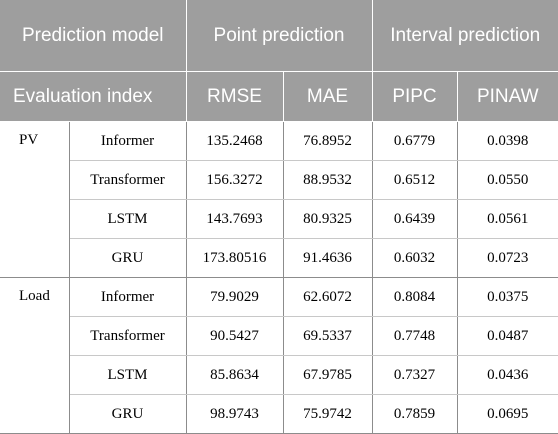  Describe the element at coordinates (465, 36) in the screenshot. I see `header-interval-prediction: Interval prediction` at that location.